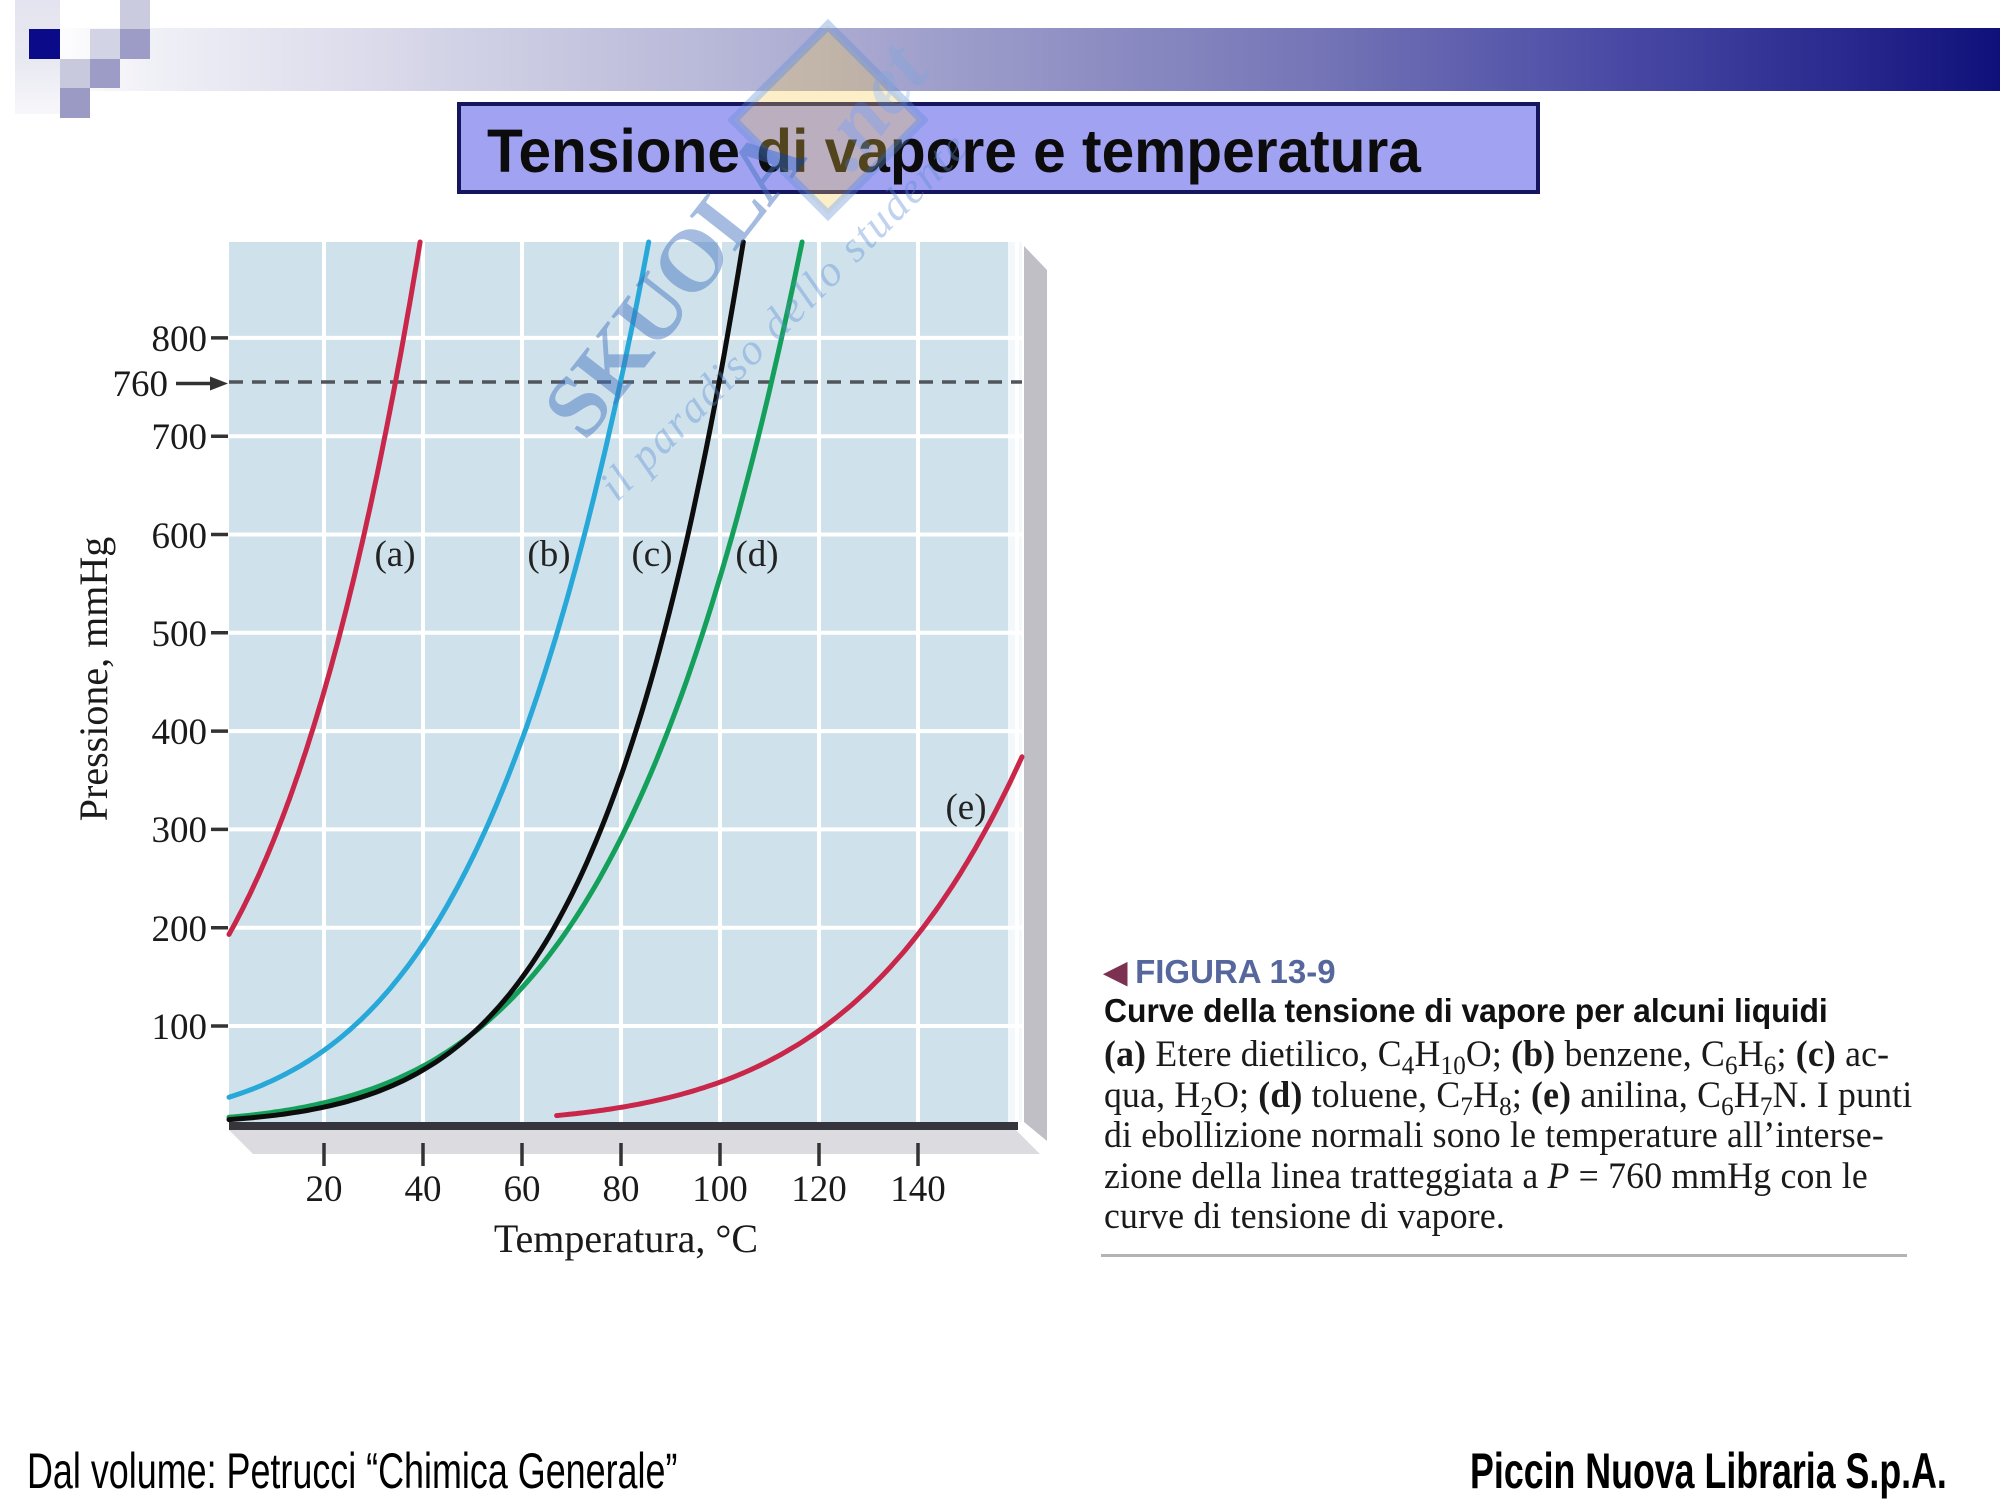 The height and width of the screenshot is (1500, 2000). What do you see at coordinates (548, 554) in the screenshot?
I see `svg-text: (b)` at bounding box center [548, 554].